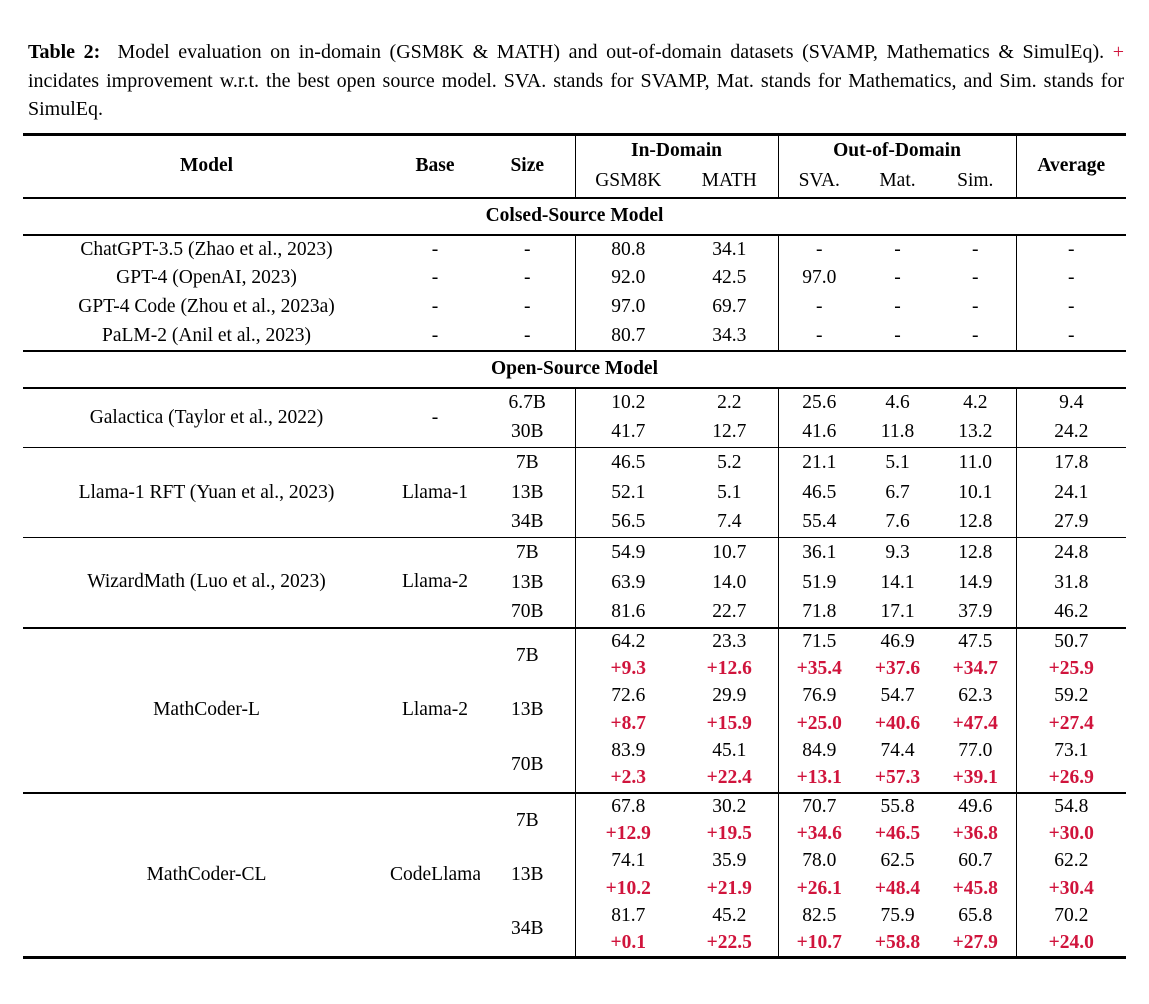 The image size is (1149, 1004). What do you see at coordinates (897, 888) in the screenshot?
I see `delta-cell: +48.4` at bounding box center [897, 888].